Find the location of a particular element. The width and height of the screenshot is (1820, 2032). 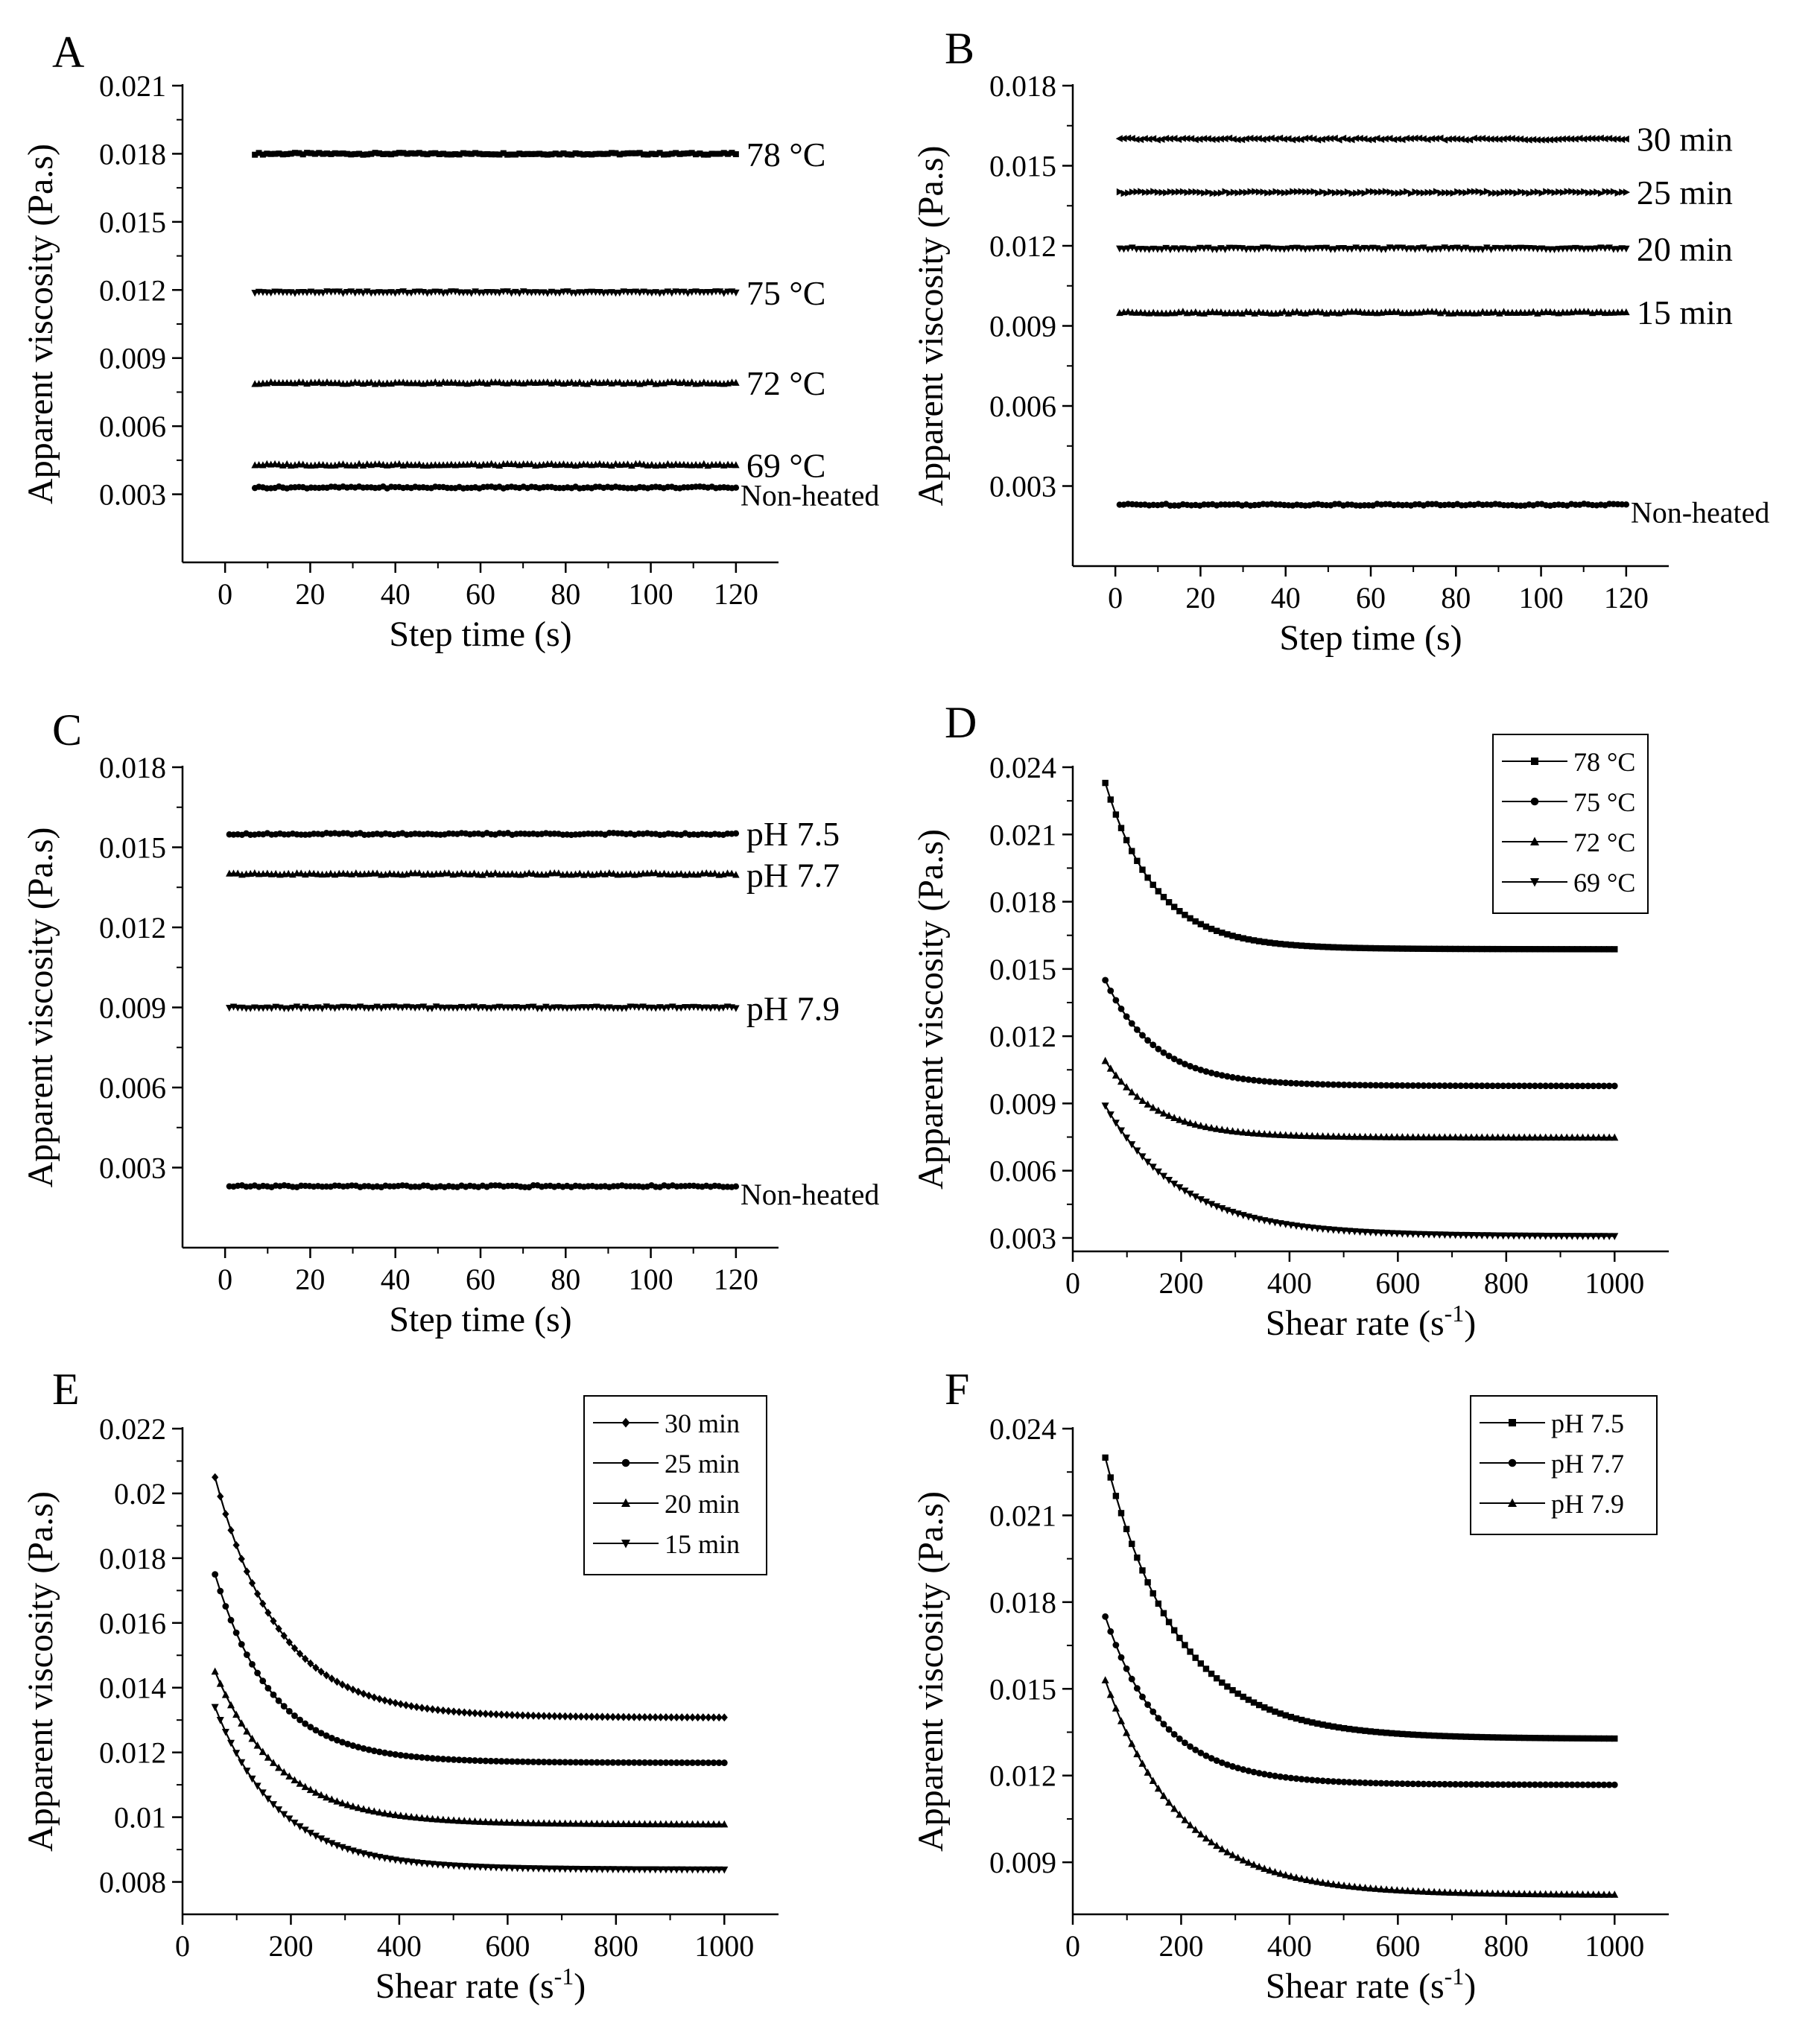

y-tick-label: 0.018 is located at coordinates (132, 1558).